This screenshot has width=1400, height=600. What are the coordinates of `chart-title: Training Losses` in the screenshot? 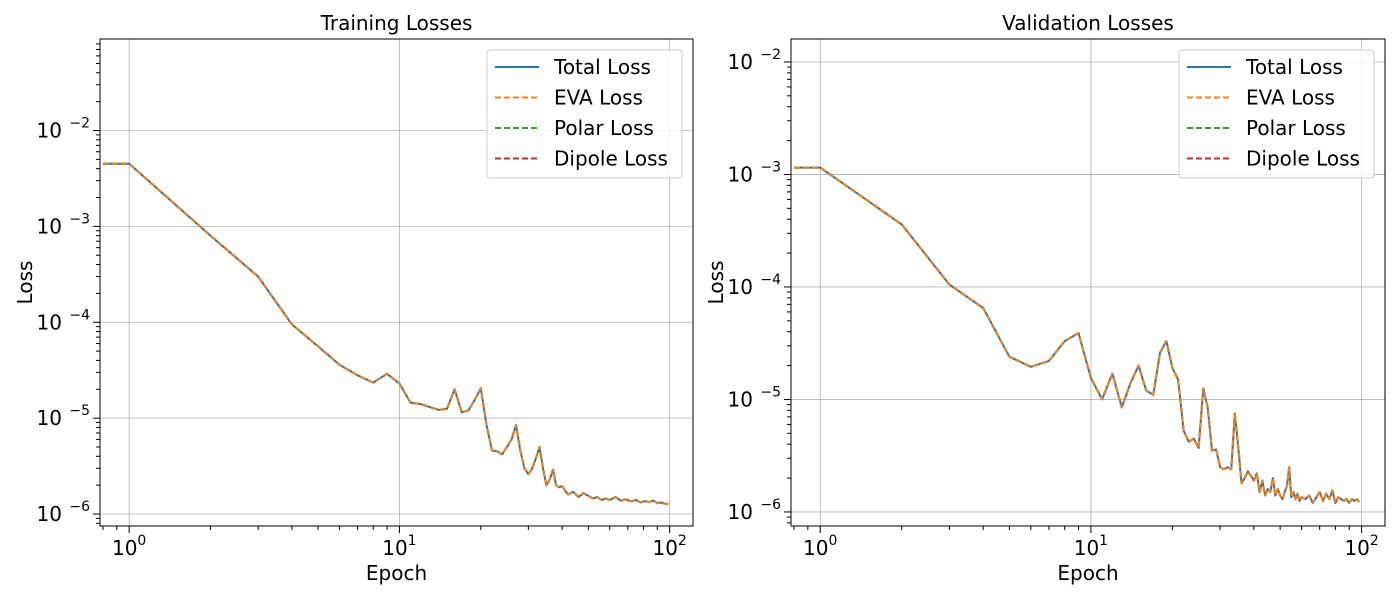 It's located at (396, 23).